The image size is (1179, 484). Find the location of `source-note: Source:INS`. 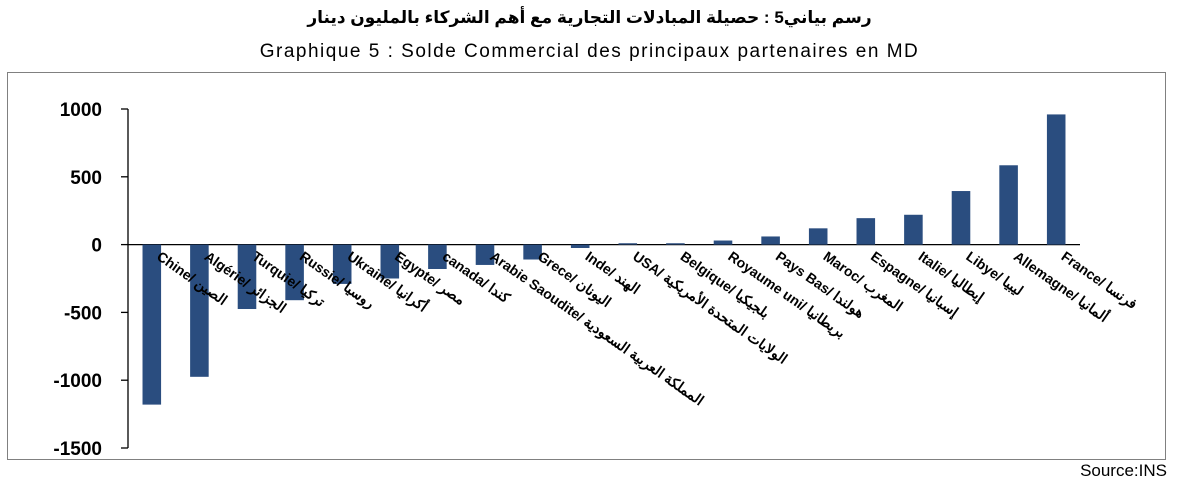

source-note: Source:INS is located at coordinates (1123, 470).